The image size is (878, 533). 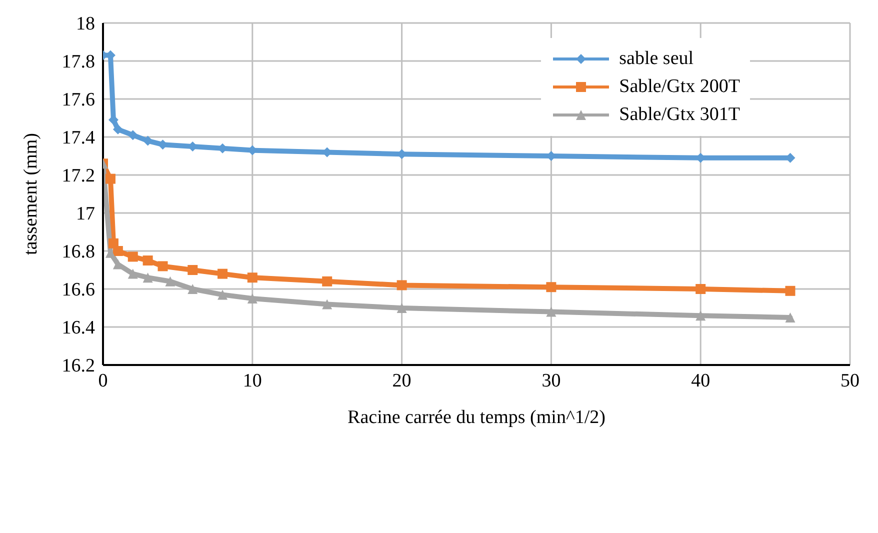 I want to click on legend-label: Sable/Gtx 200T, so click(x=679, y=87).